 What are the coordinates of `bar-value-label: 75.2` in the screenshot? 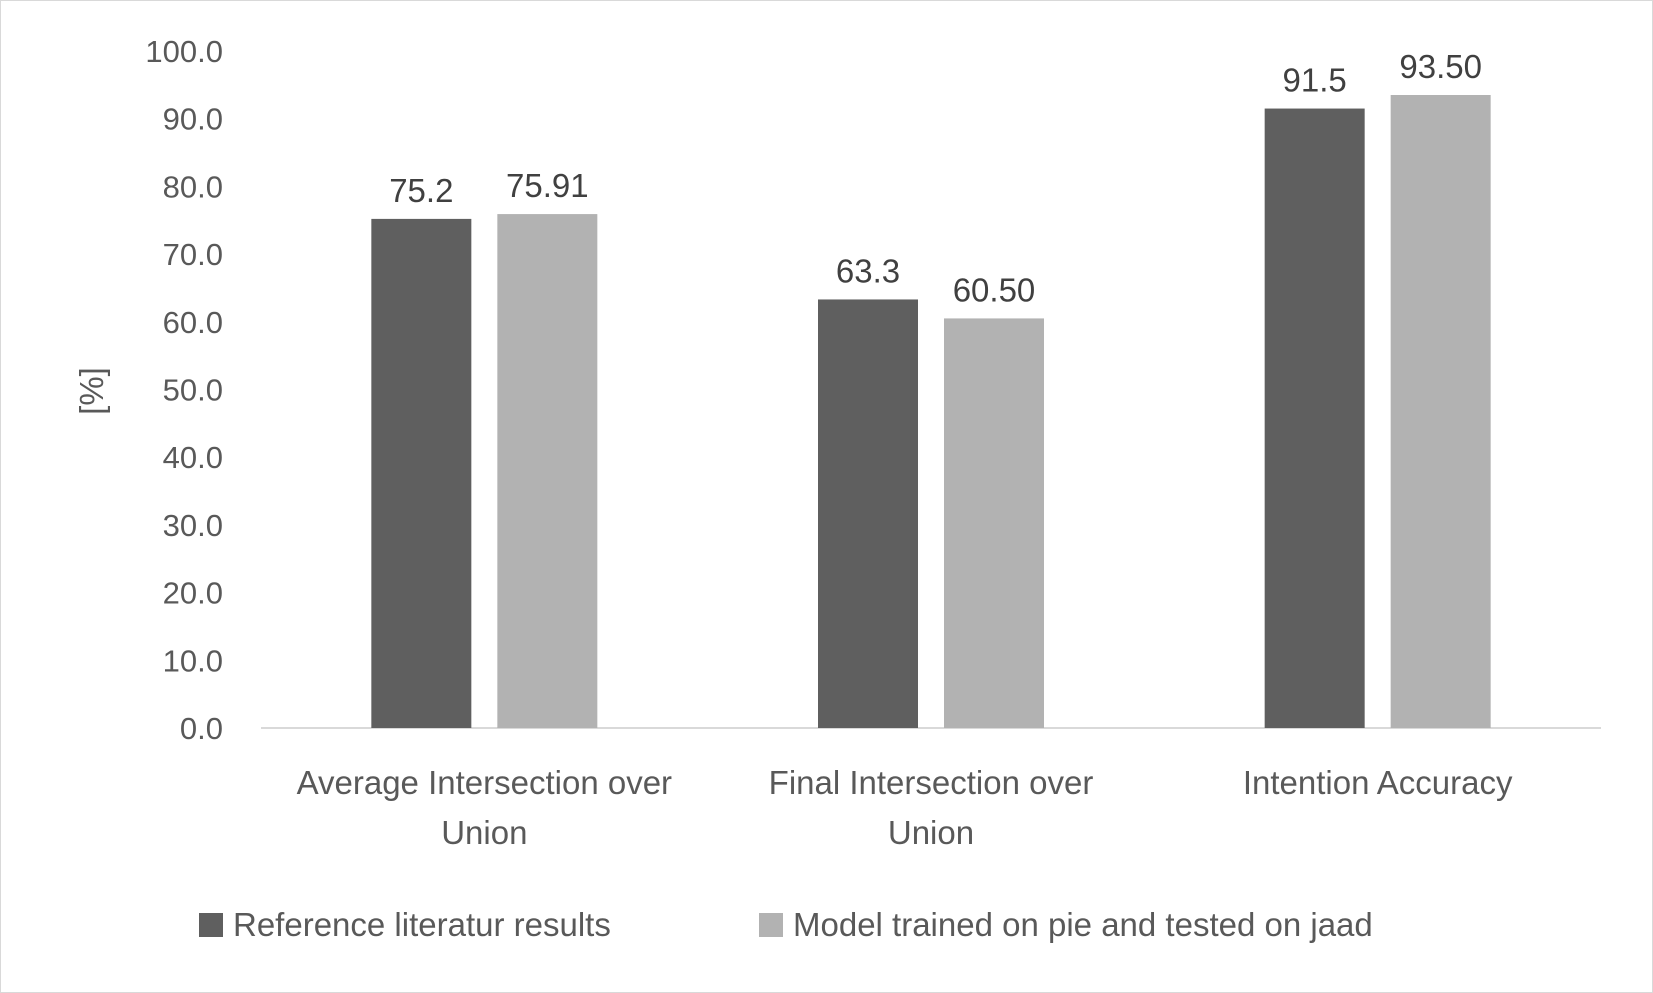 It's located at (421, 190).